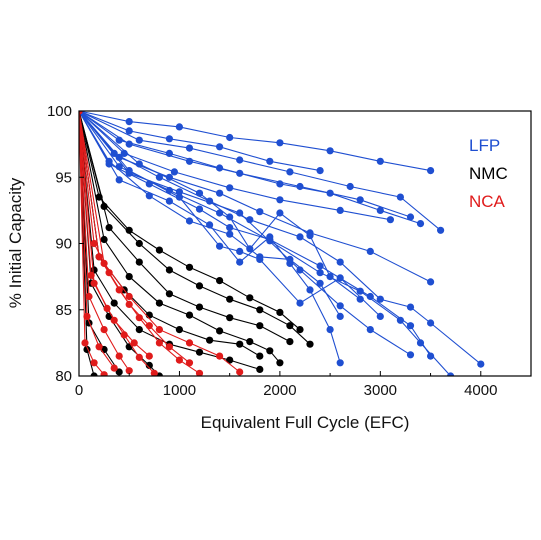  What do you see at coordinates (161, 243) in the screenshot?
I see `series-nca` at bounding box center [161, 243].